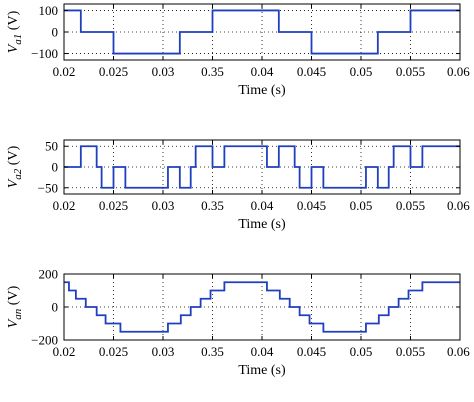 The width and height of the screenshot is (474, 402). I want to click on y-axis-label: Van (V), so click(15, 306).